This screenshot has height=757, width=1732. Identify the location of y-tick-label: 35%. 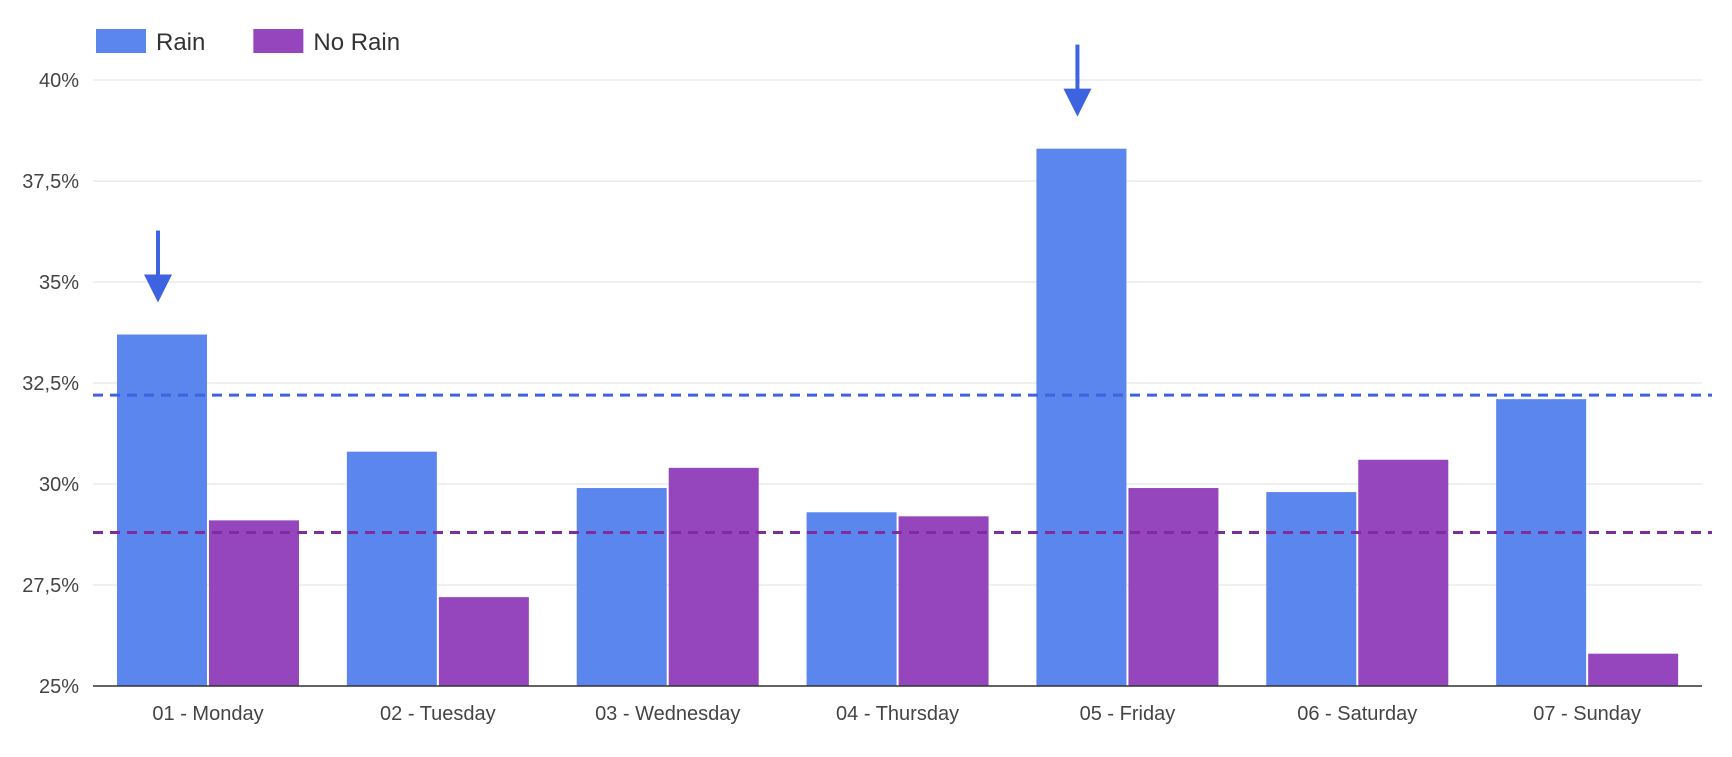
(59, 283).